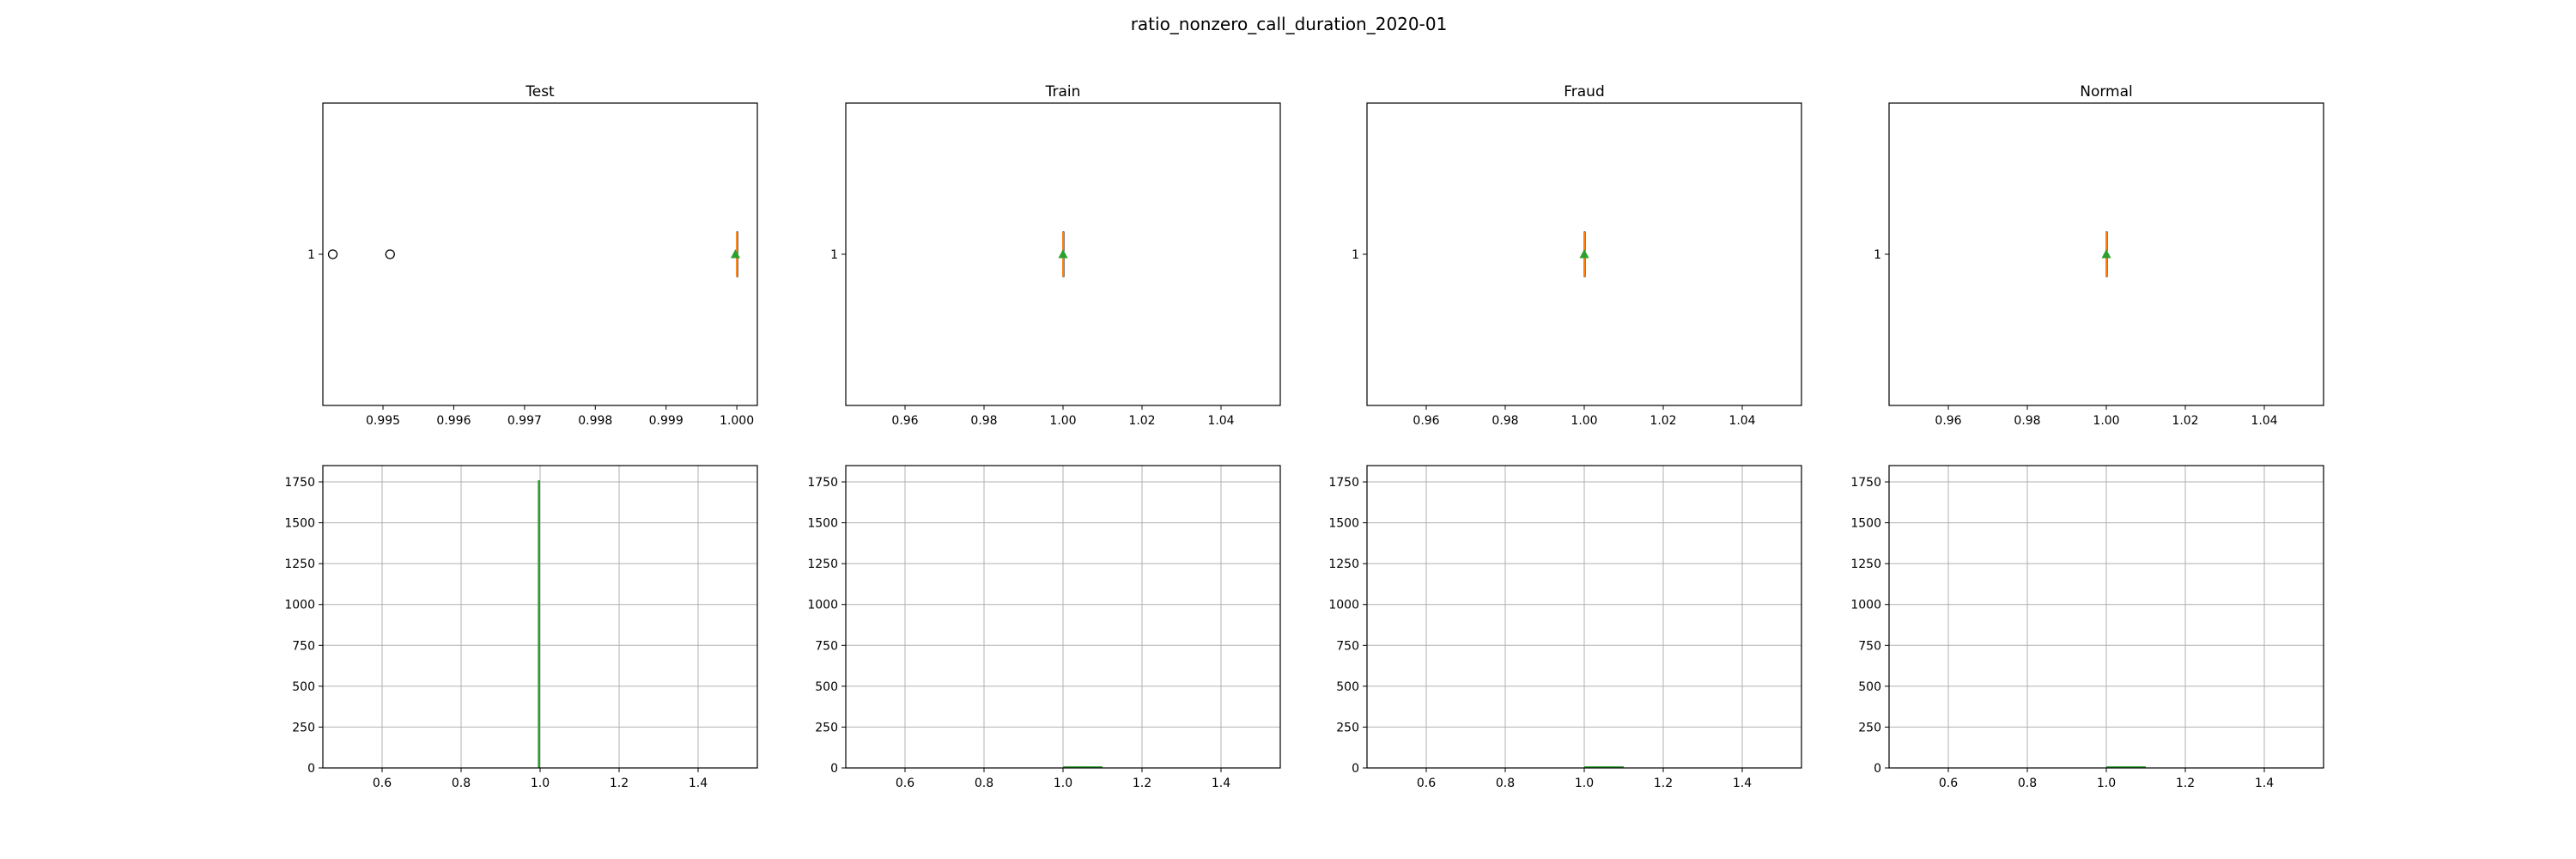 This screenshot has height=859, width=2576. What do you see at coordinates (1584, 92) in the screenshot?
I see `panel-title: Fraud` at bounding box center [1584, 92].